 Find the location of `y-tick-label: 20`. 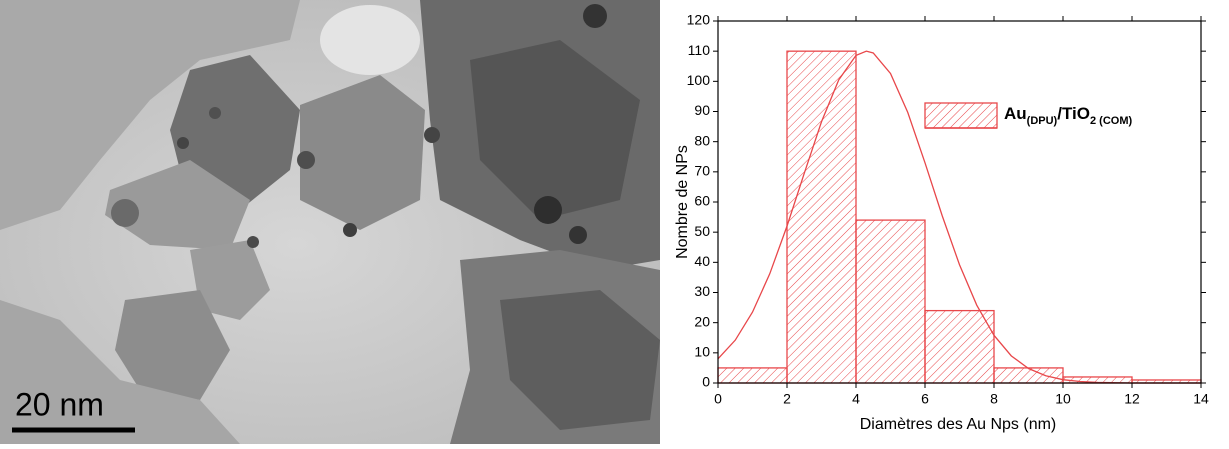

y-tick-label: 20 is located at coordinates (702, 321).